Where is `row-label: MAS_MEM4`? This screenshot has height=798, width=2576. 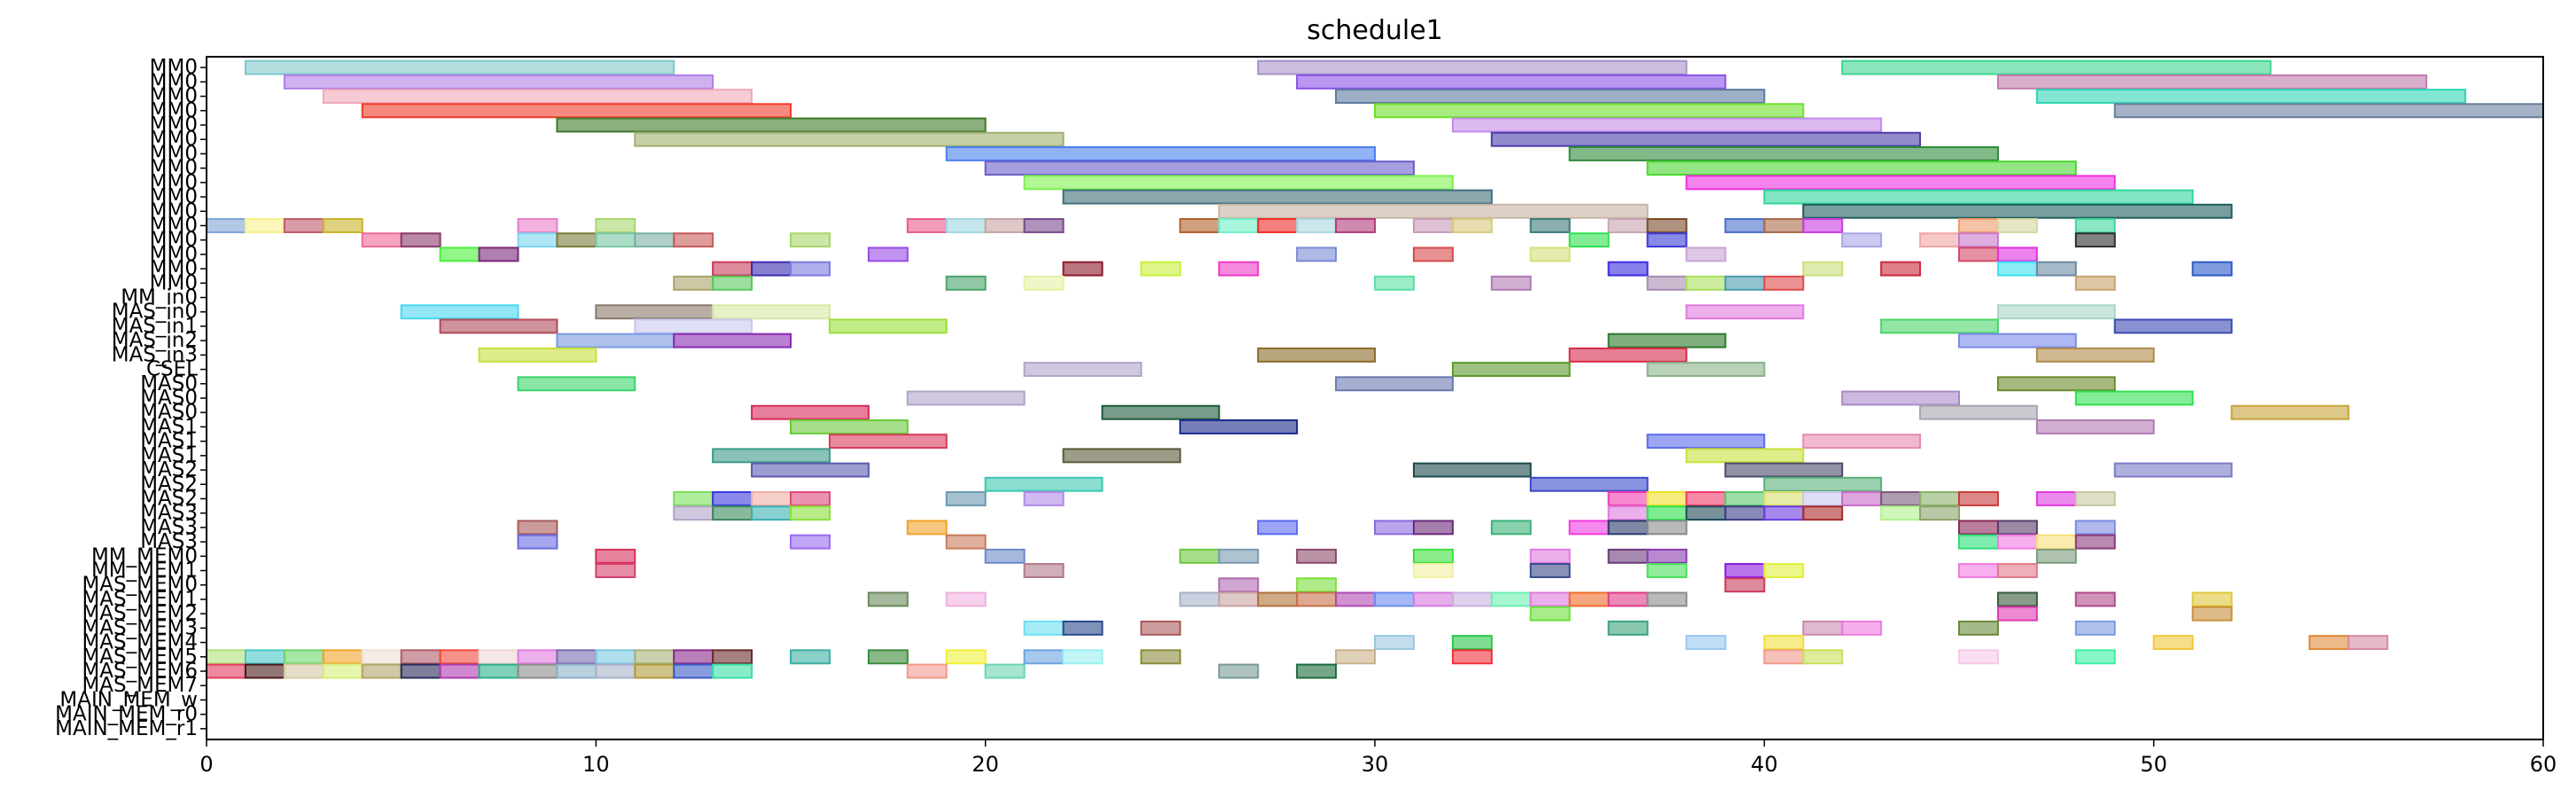
row-label: MAS_MEM4 is located at coordinates (140, 642).